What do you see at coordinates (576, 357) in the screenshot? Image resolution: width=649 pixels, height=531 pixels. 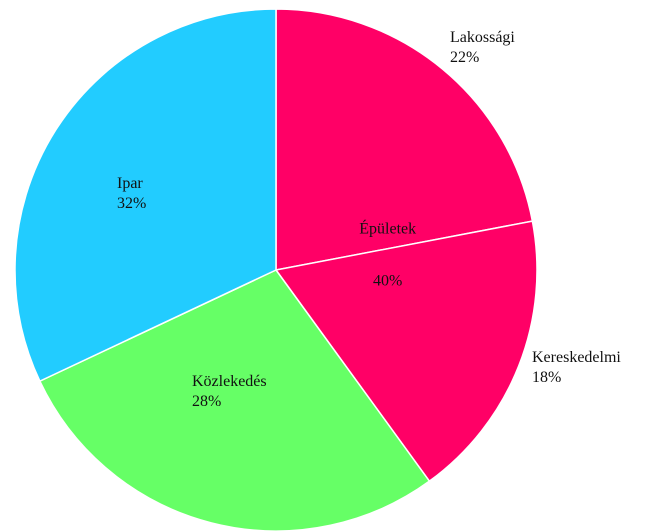 I see `slice-label: Kereskedelmi` at bounding box center [576, 357].